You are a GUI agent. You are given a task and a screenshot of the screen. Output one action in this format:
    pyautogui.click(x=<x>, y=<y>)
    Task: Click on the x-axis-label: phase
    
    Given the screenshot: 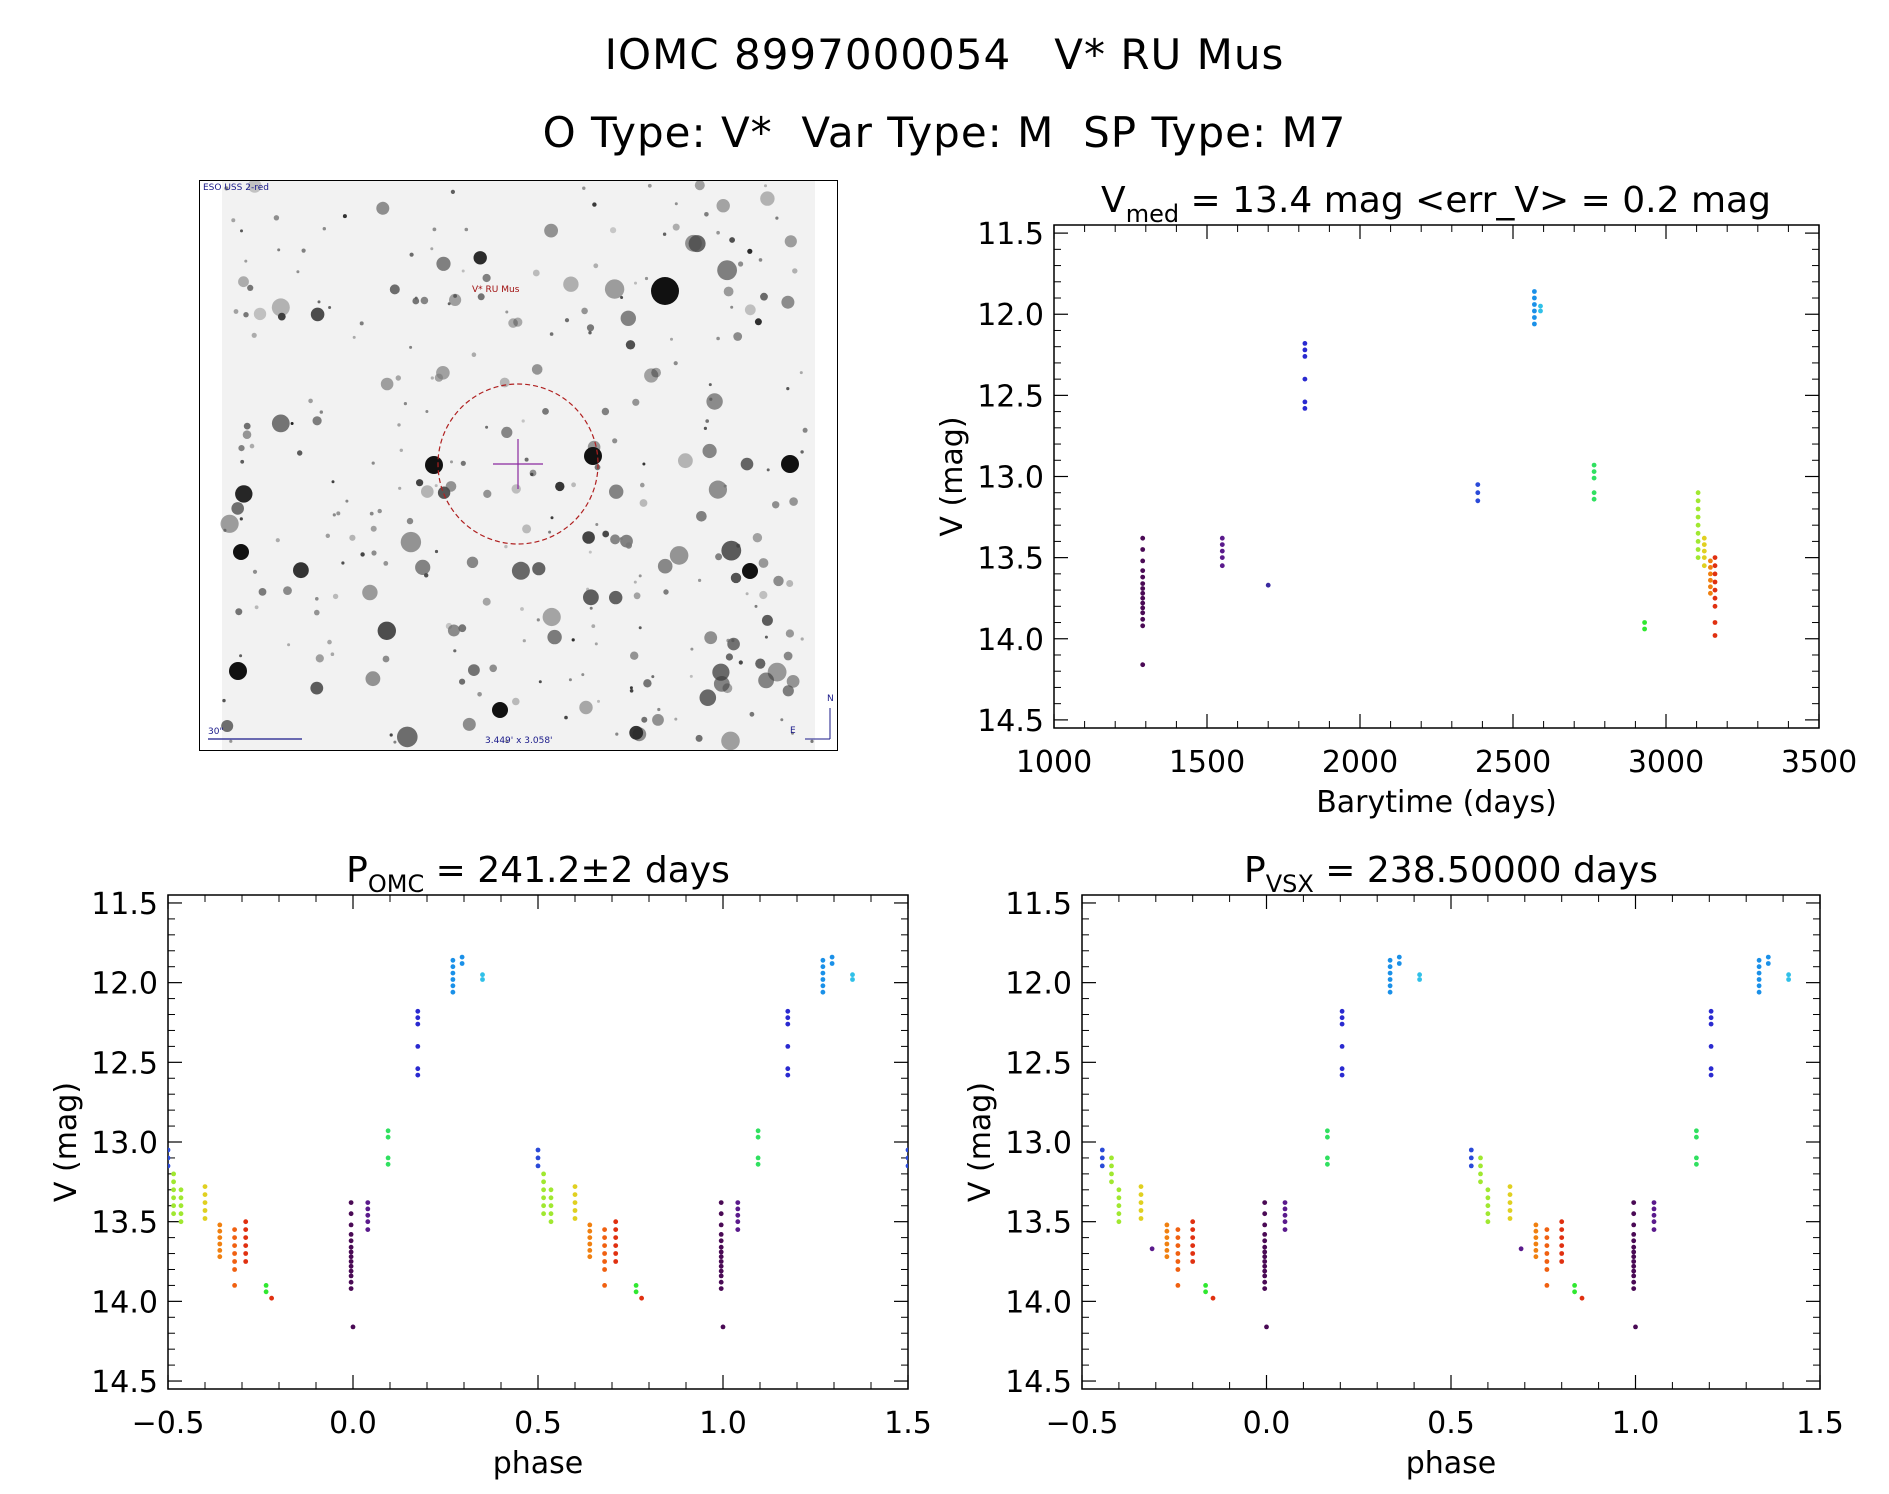 What is the action you would take?
    pyautogui.click(x=538, y=1463)
    